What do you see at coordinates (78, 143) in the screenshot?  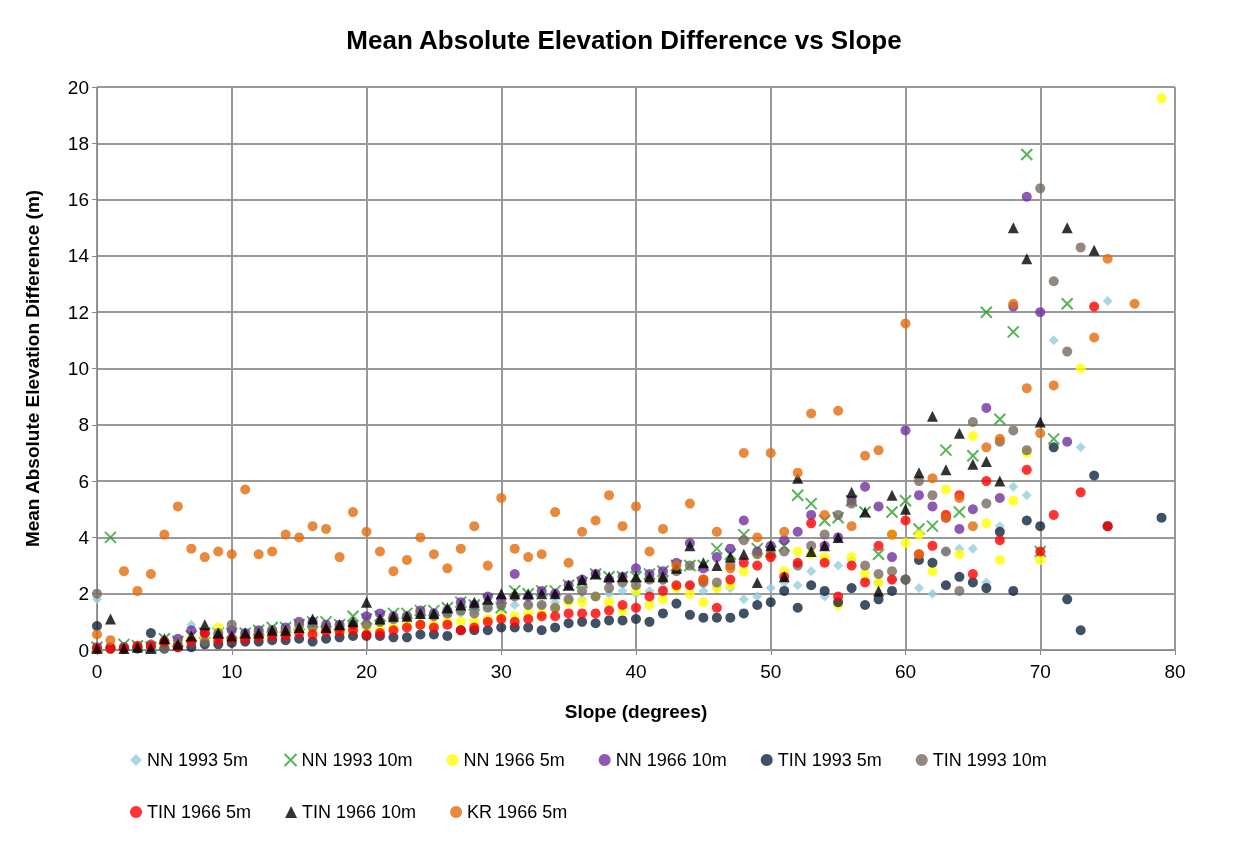 I see `y-tick-label: 18` at bounding box center [78, 143].